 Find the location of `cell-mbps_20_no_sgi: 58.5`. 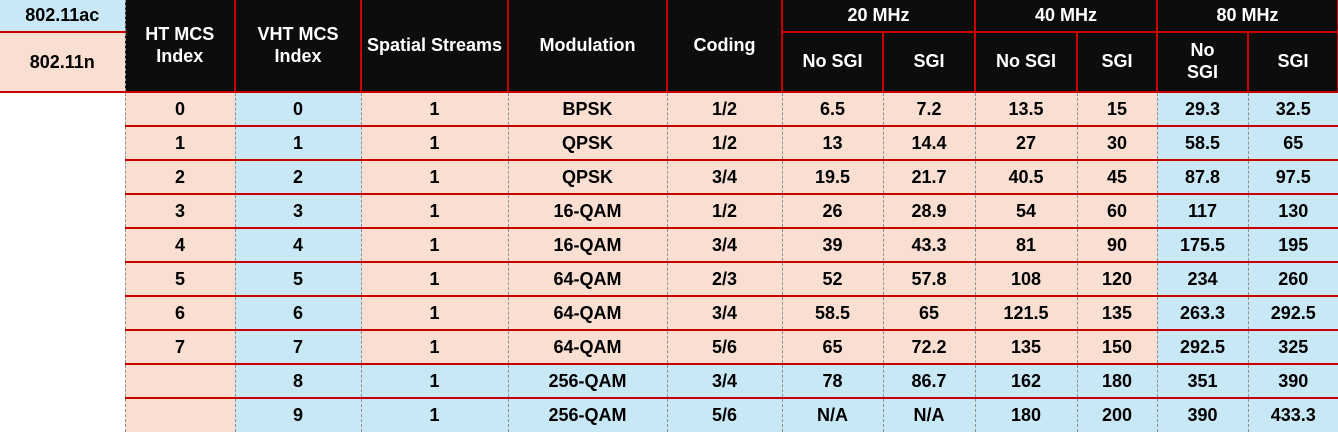

cell-mbps_20_no_sgi: 58.5 is located at coordinates (832, 312).